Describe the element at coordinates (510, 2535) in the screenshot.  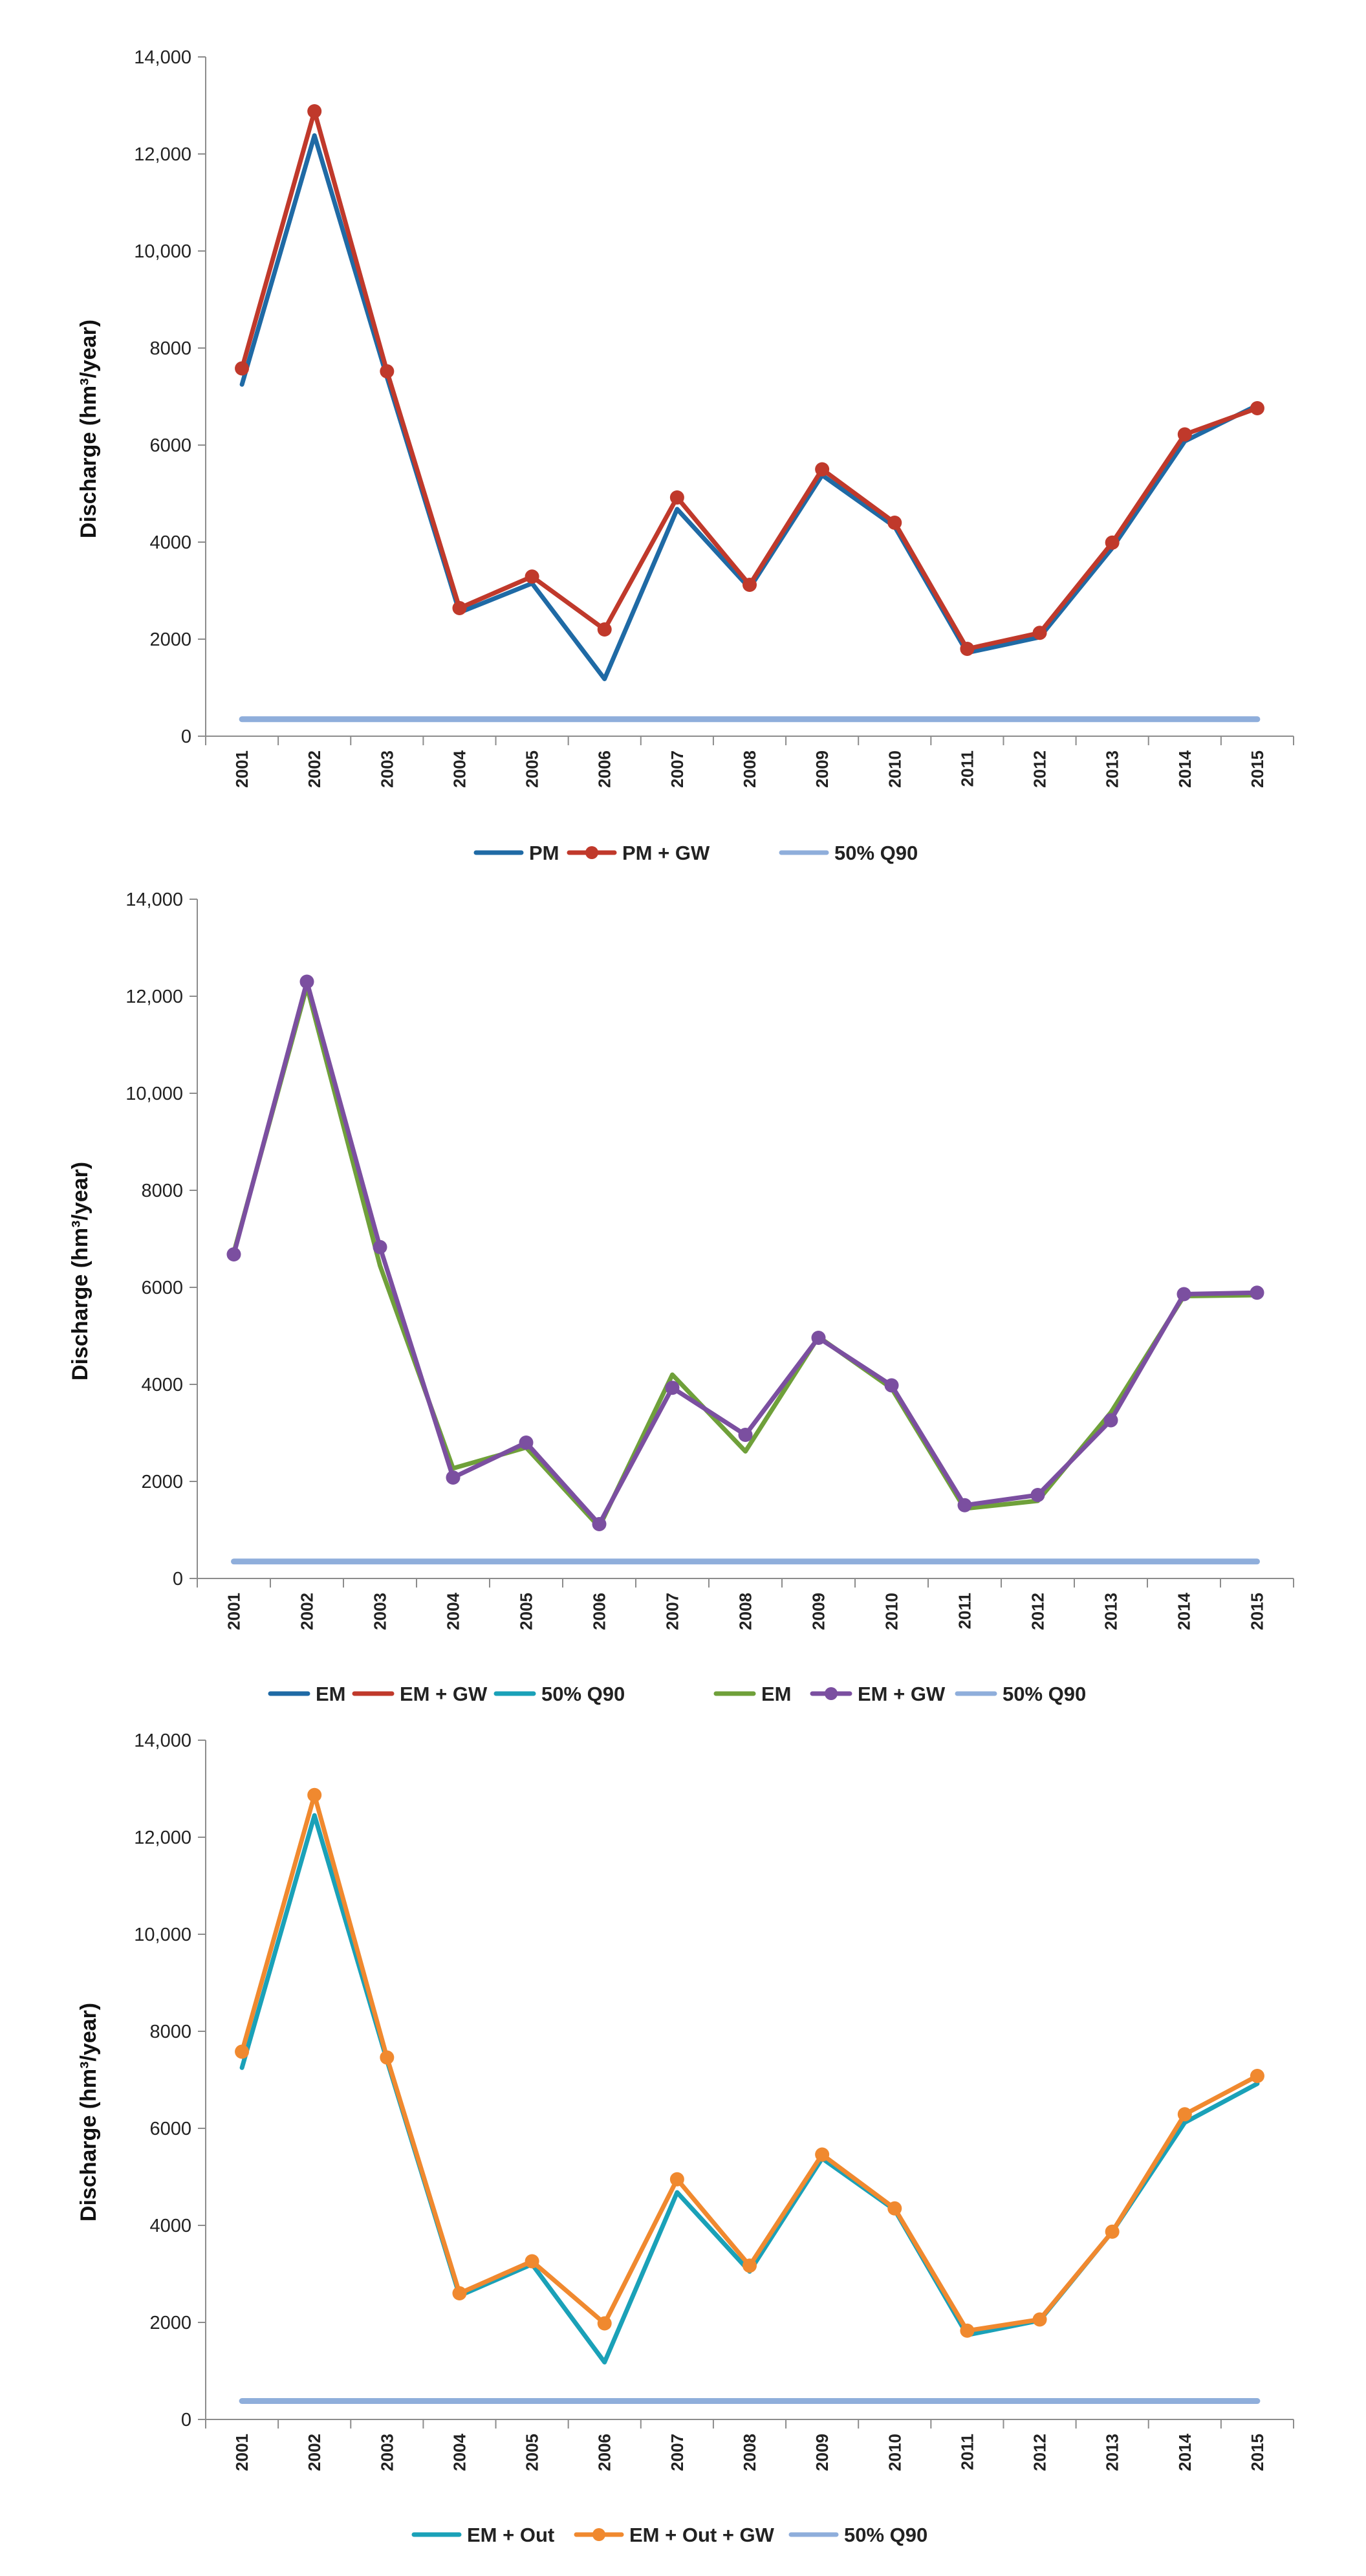
I see `legend-label: EM + Out` at that location.